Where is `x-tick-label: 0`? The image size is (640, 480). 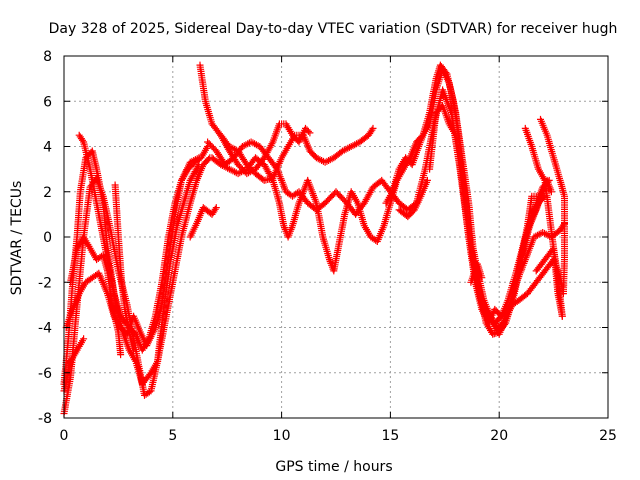
x-tick-label: 0 is located at coordinates (64, 436).